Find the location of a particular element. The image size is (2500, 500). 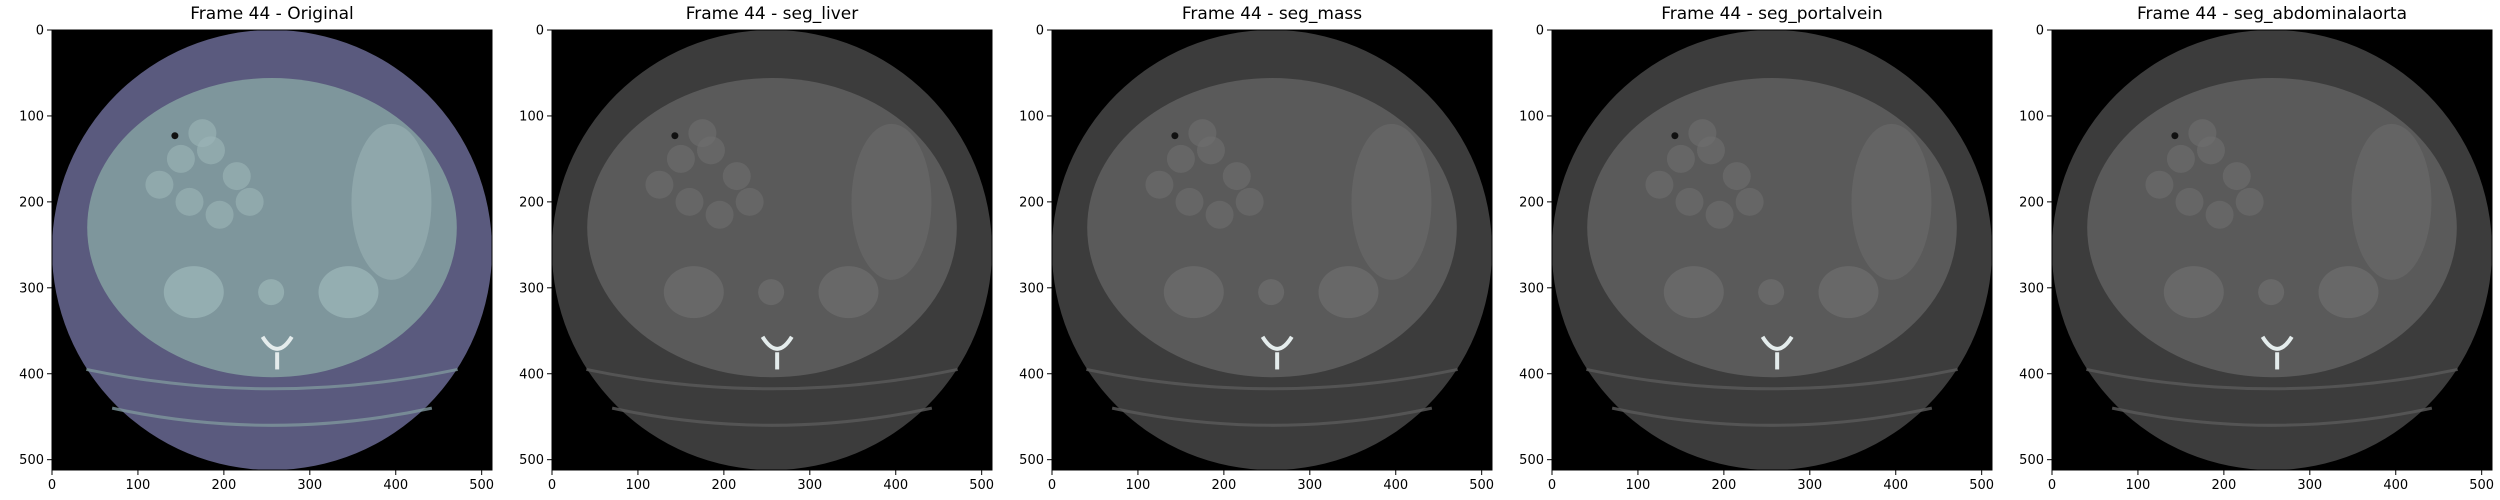

panel-title: Frame 44 - seg_mass is located at coordinates (1272, 14).